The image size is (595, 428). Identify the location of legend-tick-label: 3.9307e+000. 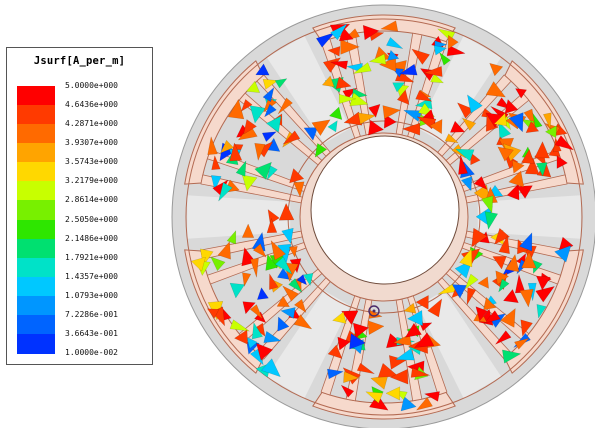
(91, 143).